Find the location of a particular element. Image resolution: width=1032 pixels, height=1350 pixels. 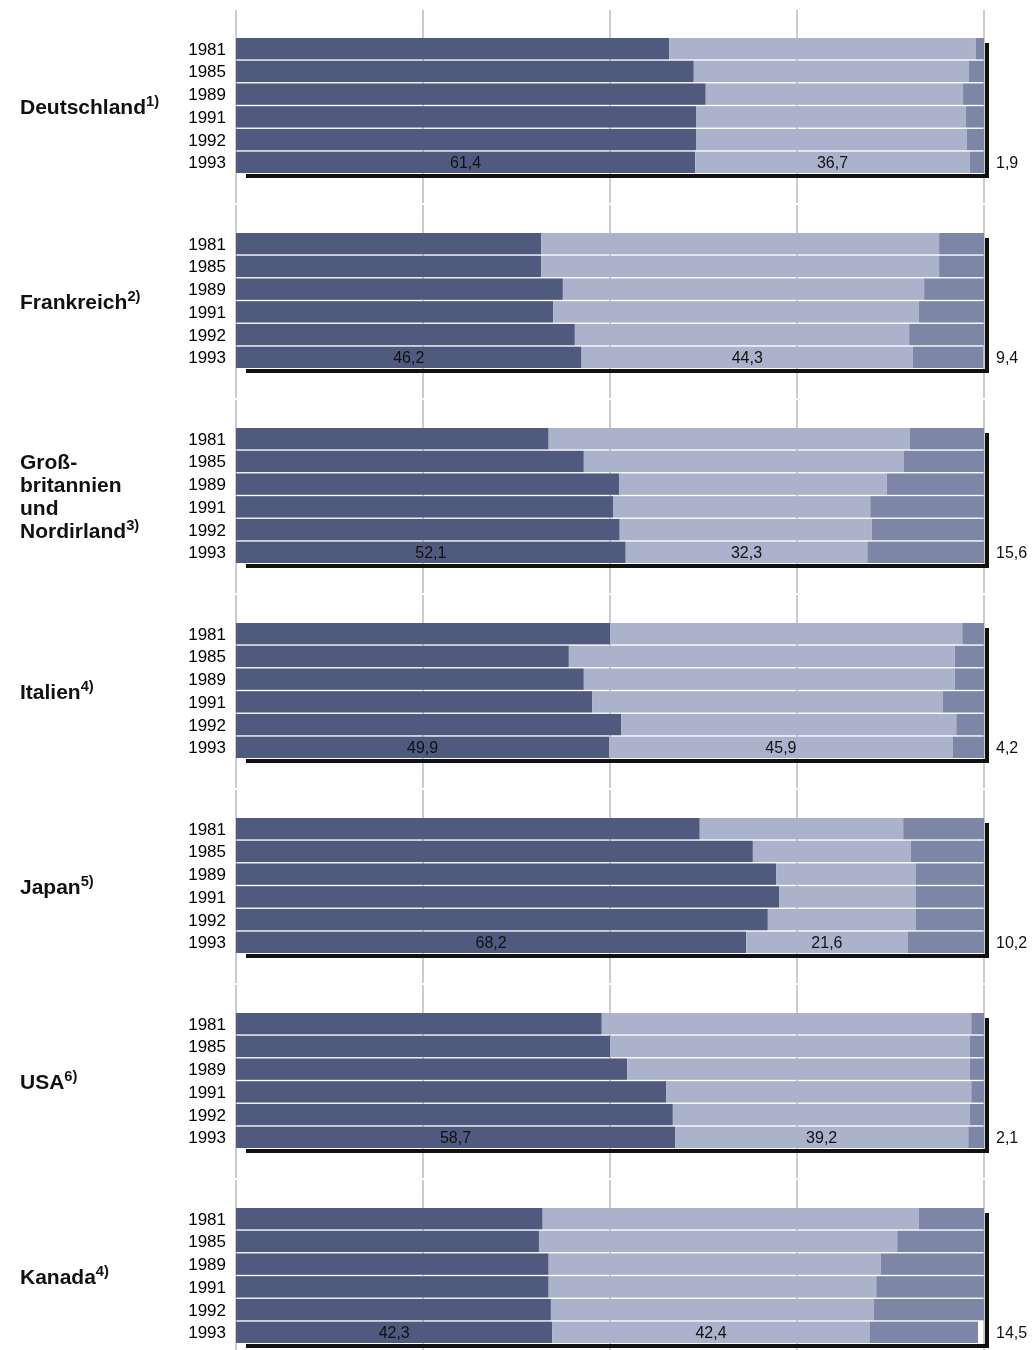

data-label: 10,2 is located at coordinates (1012, 943).